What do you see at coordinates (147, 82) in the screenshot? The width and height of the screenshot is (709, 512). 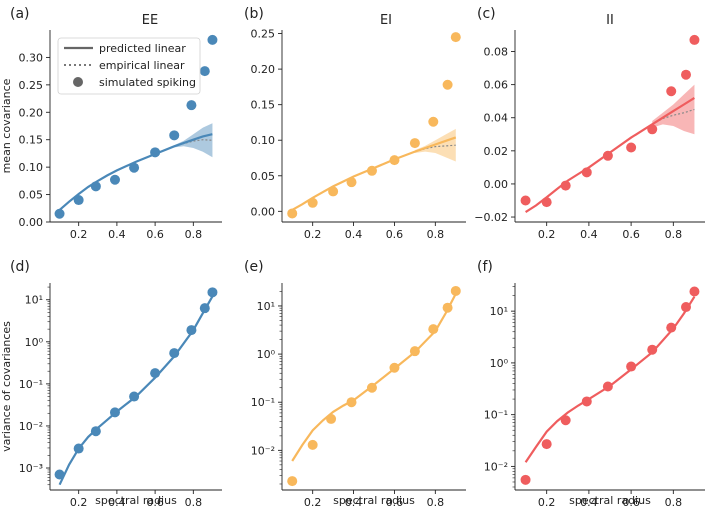 I see `legend-simulated-label: simulated spiking` at bounding box center [147, 82].